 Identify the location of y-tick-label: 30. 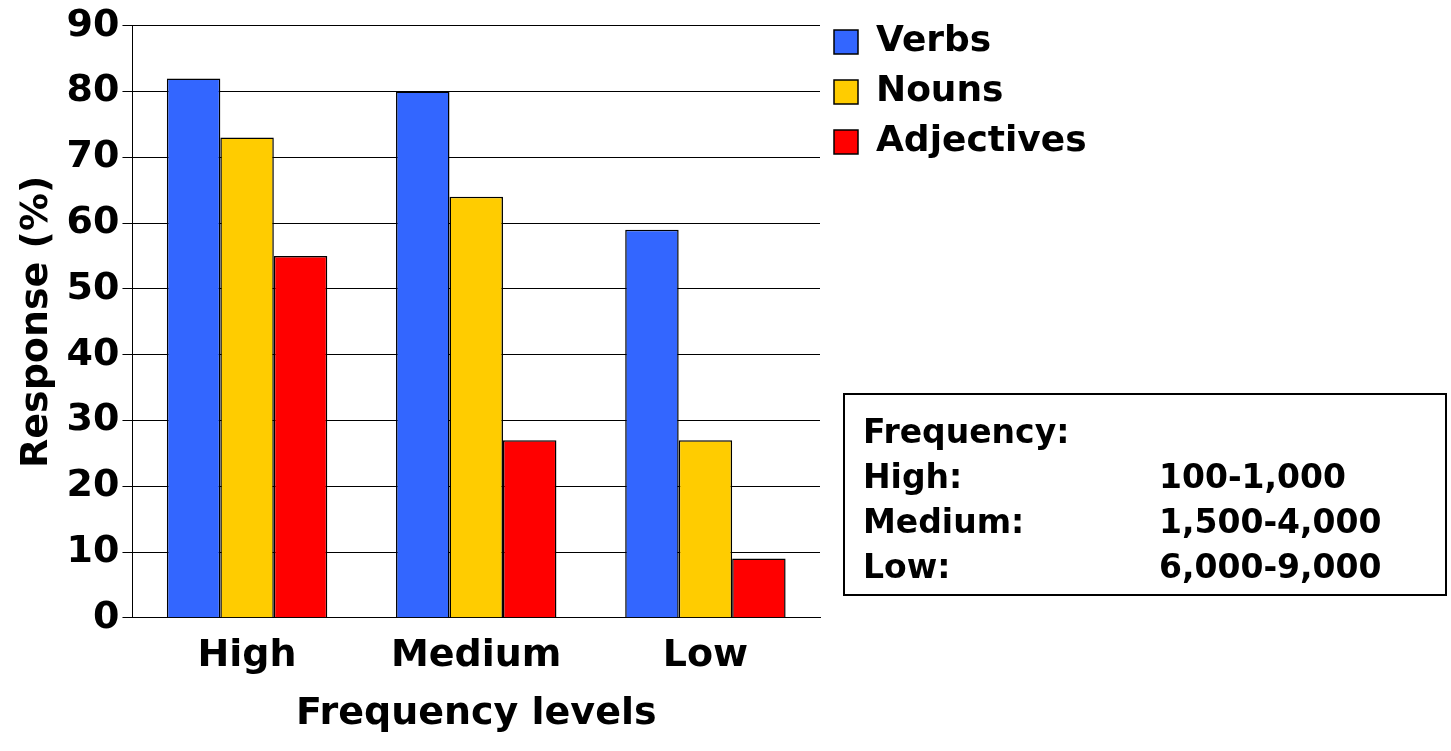
(93, 417).